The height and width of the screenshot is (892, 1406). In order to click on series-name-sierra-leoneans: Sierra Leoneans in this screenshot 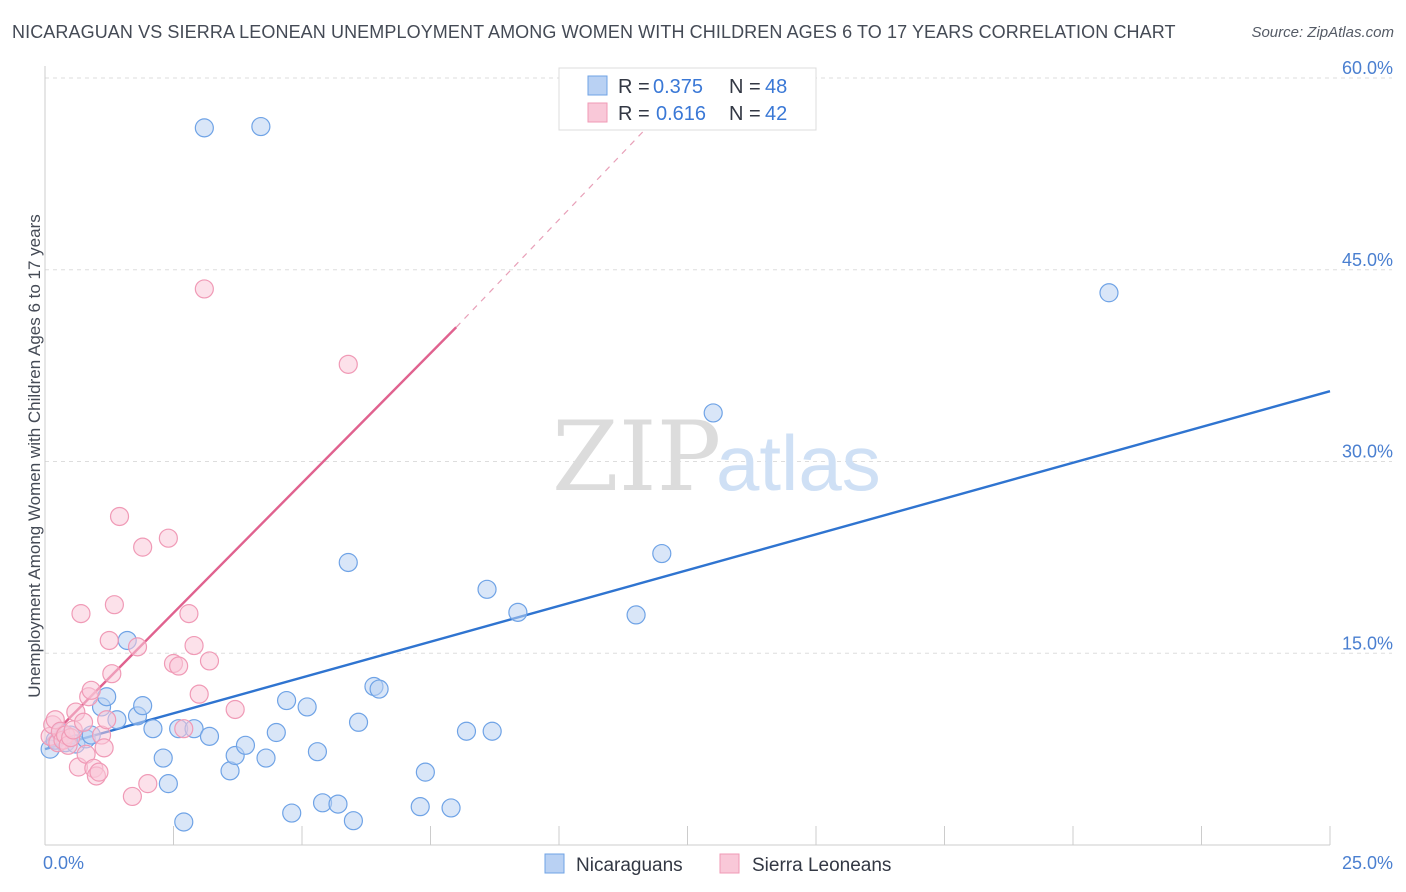, I will do `click(821, 865)`.